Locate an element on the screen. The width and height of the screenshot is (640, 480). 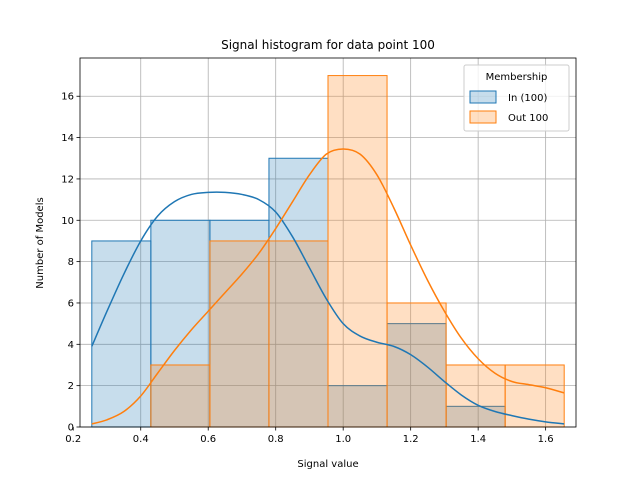
y-axis-label: Number of Models is located at coordinates (40, 242).